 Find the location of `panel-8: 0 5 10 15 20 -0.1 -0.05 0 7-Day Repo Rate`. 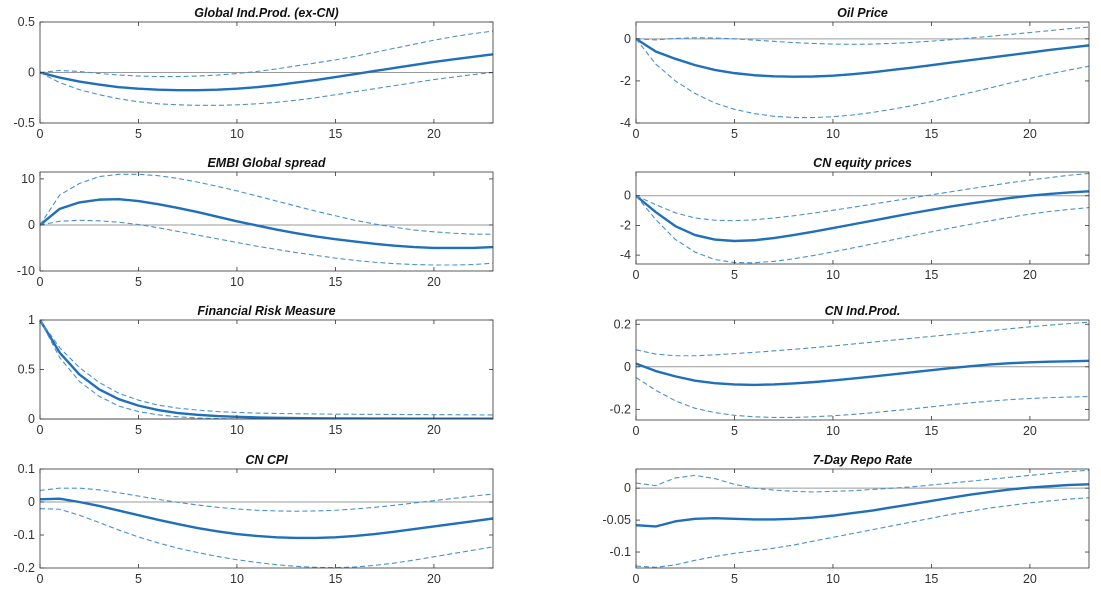

panel-8: 0 5 10 15 20 -0.1 -0.05 0 7-Day Repo Rate is located at coordinates (846, 519).